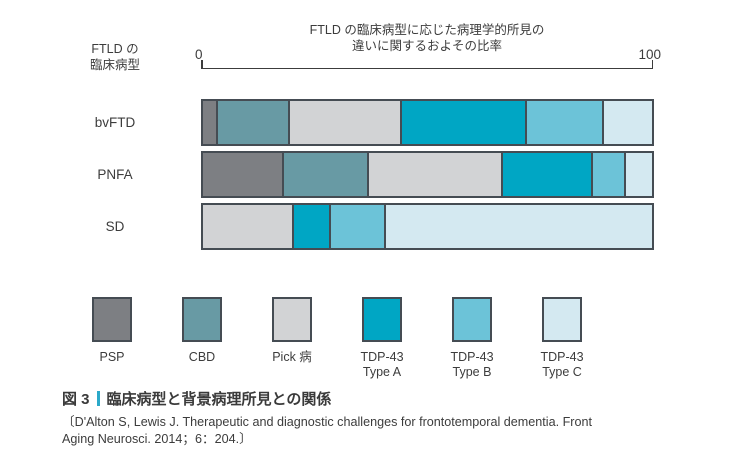  Describe the element at coordinates (327, 174) in the screenshot. I see `bar-segment-pnfa-cbd` at that location.